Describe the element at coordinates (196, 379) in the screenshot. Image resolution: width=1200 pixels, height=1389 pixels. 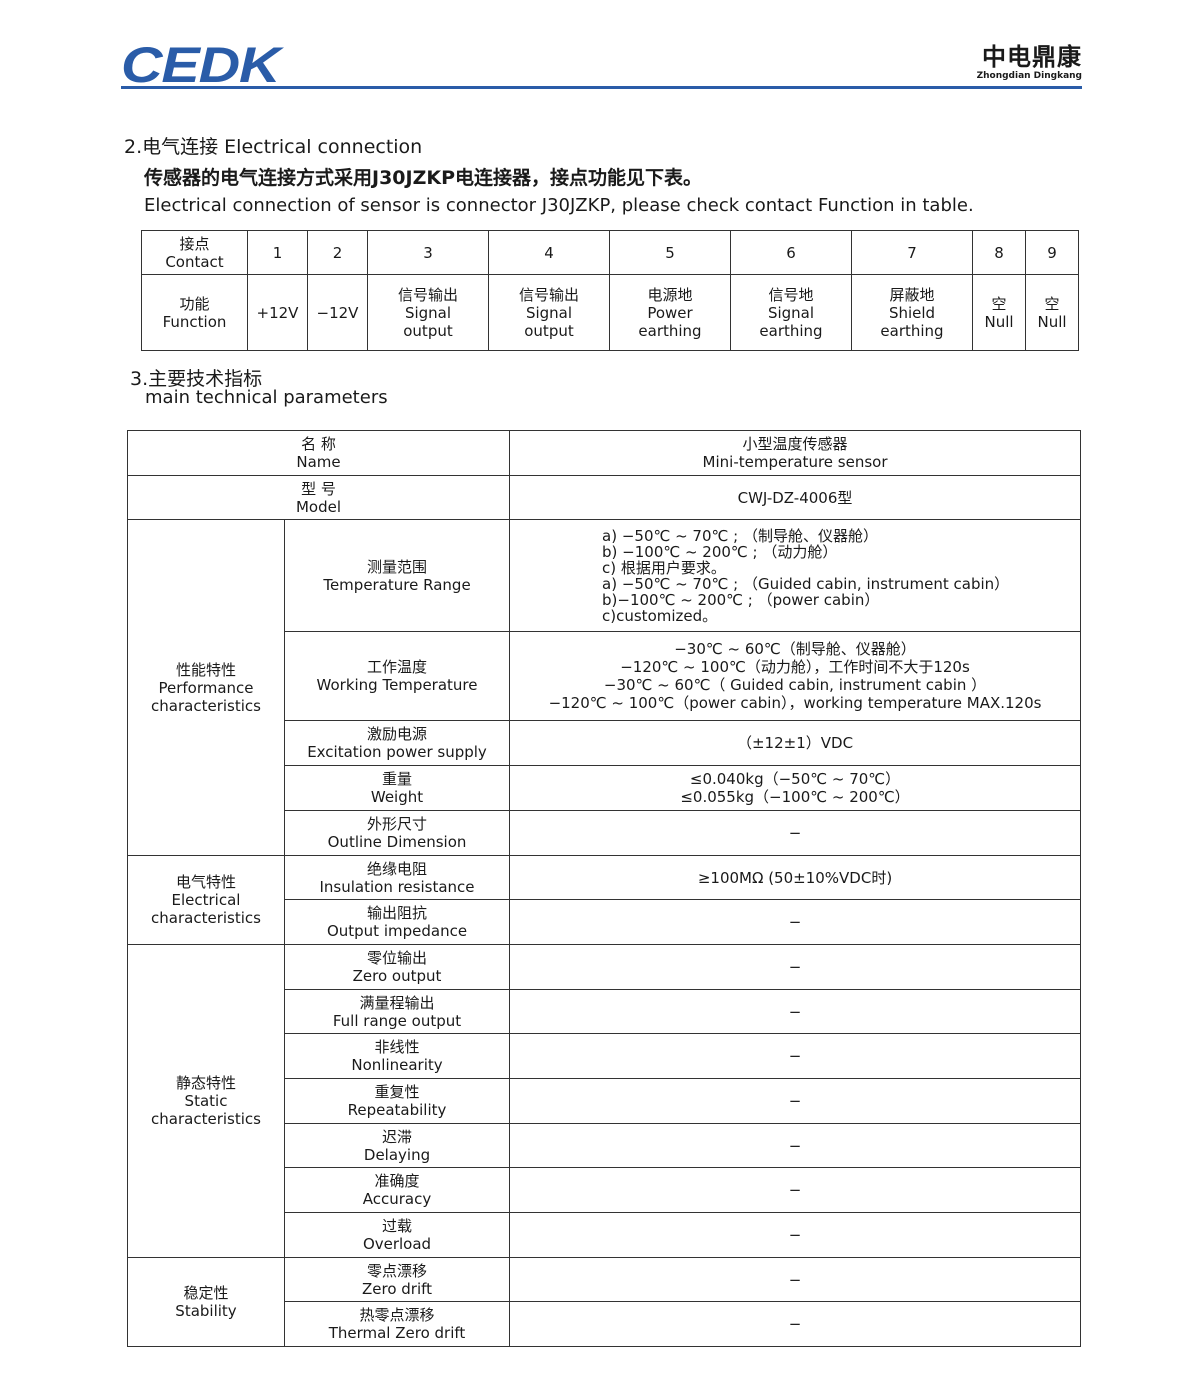
I see `section-title-params-cn: 3.主要技术指标` at that location.